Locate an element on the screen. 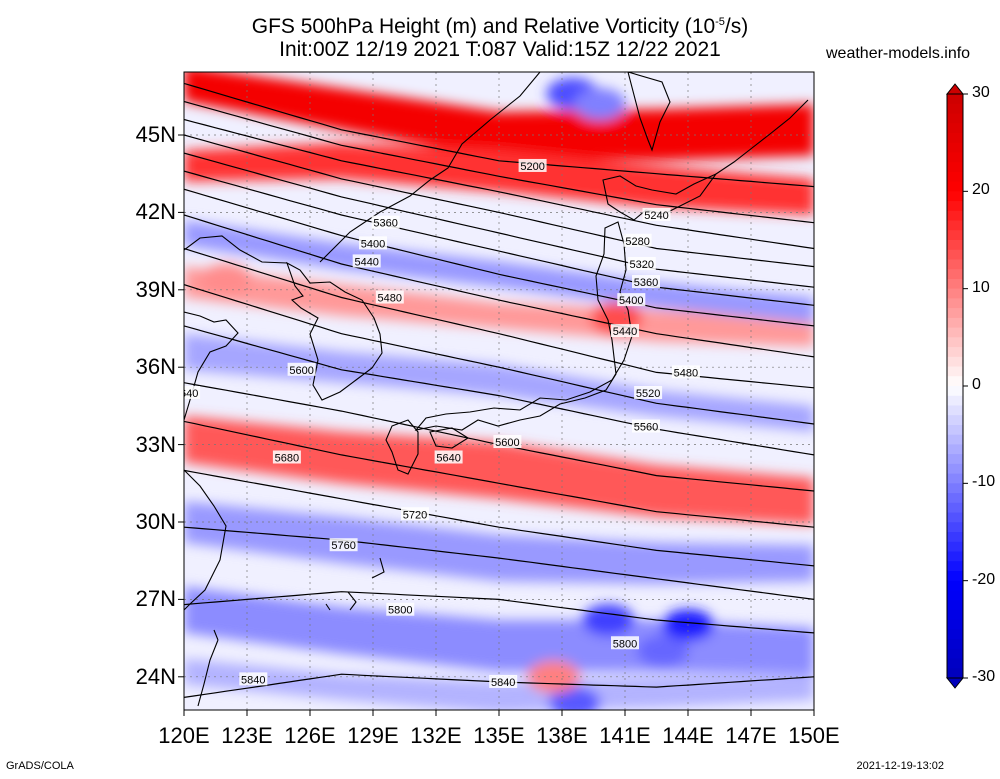 The width and height of the screenshot is (1000, 779). coast-china-south is located at coordinates (205, 540).